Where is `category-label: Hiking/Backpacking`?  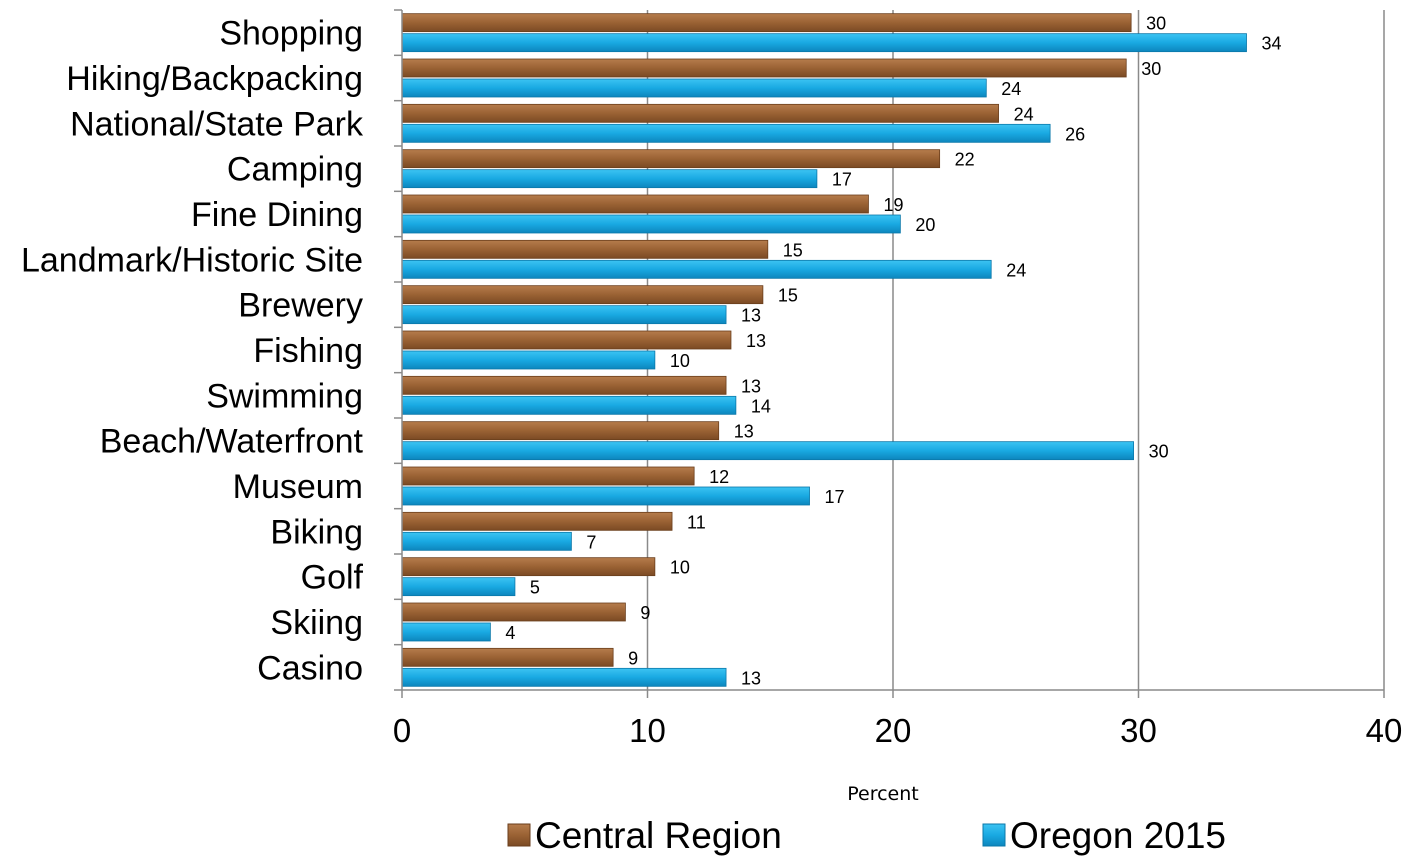
category-label: Hiking/Backpacking is located at coordinates (214, 79).